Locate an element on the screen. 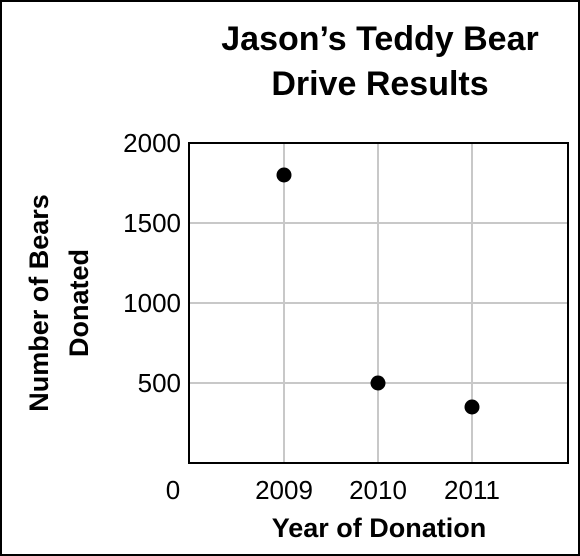 The image size is (580, 556). y-tick-label-1500: 1500 is located at coordinates (152, 223).